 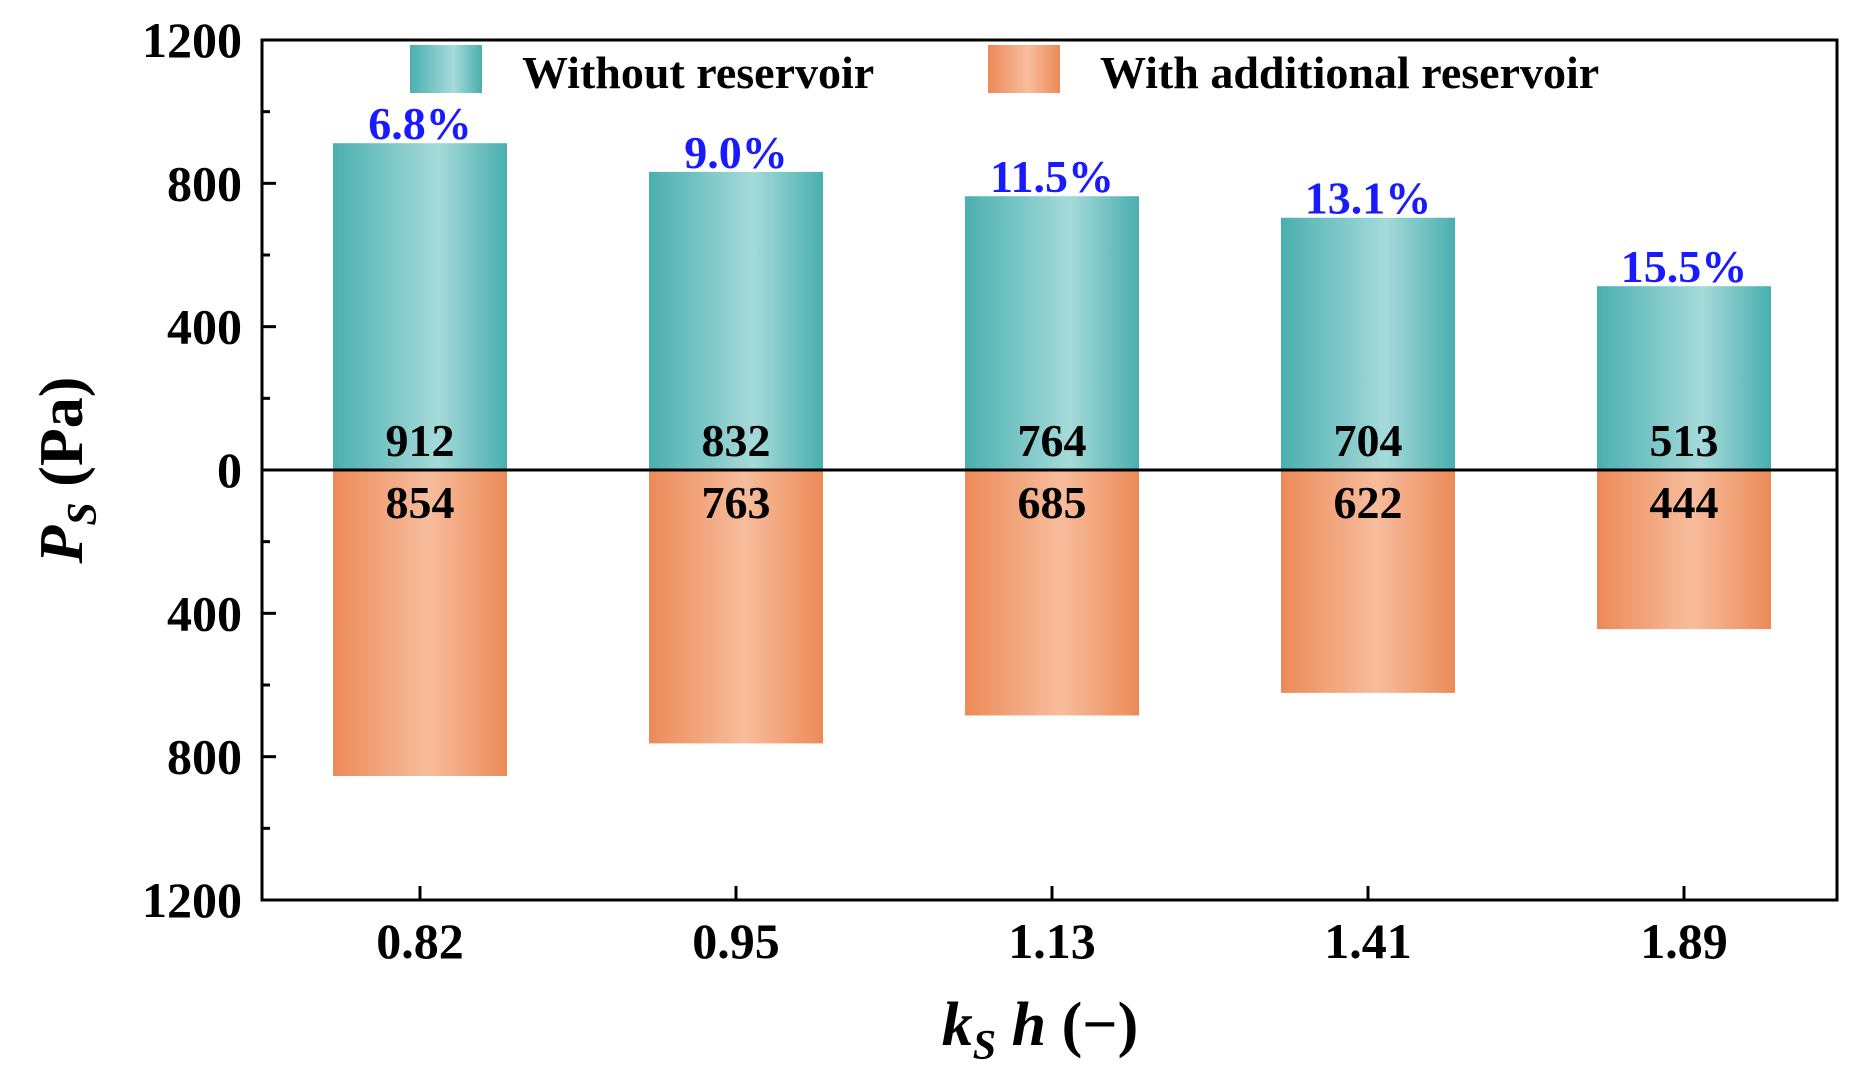 I want to click on x-axis-title-main: k, so click(x=957, y=1025).